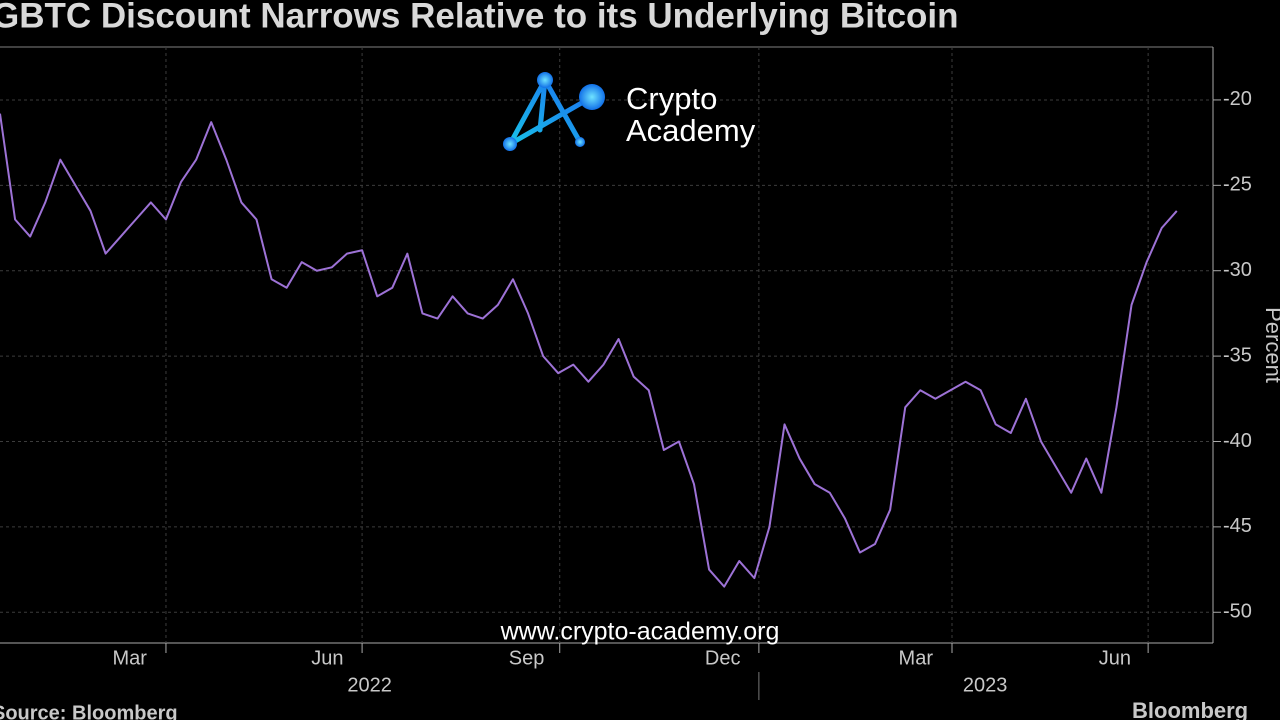  I want to click on brand: Bloomberg, so click(1190, 709).